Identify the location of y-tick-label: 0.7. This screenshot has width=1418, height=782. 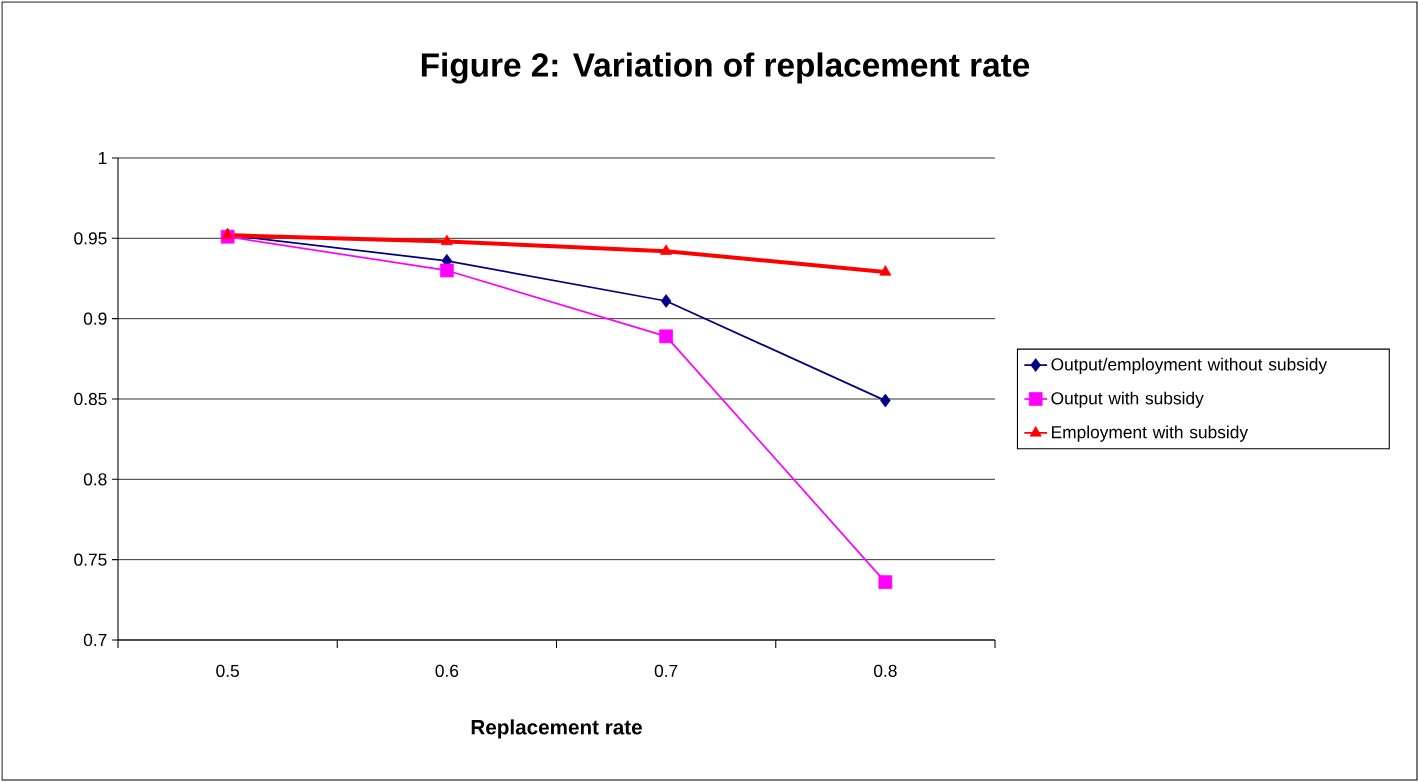
(95, 640).